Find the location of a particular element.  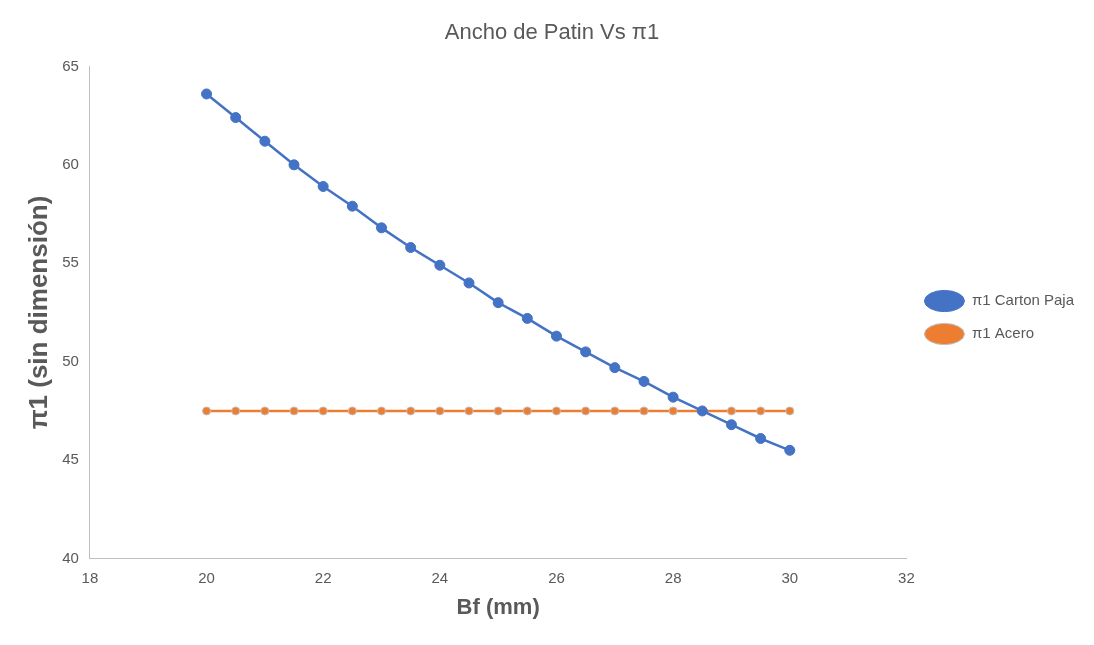

x-tick-label: 30 is located at coordinates (790, 577).